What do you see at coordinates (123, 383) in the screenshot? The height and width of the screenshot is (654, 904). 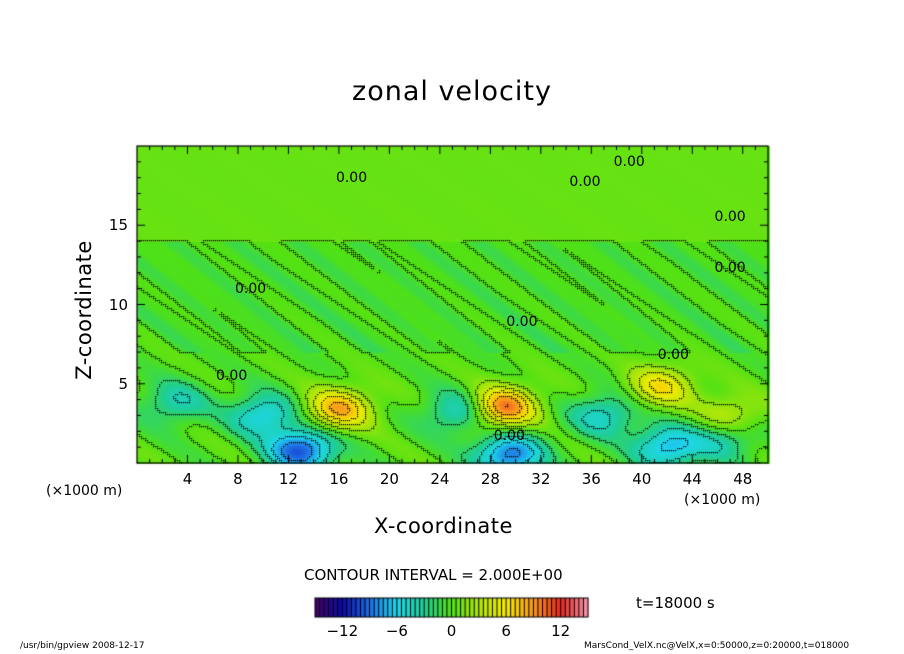 I see `y-tick-label: 5` at bounding box center [123, 383].